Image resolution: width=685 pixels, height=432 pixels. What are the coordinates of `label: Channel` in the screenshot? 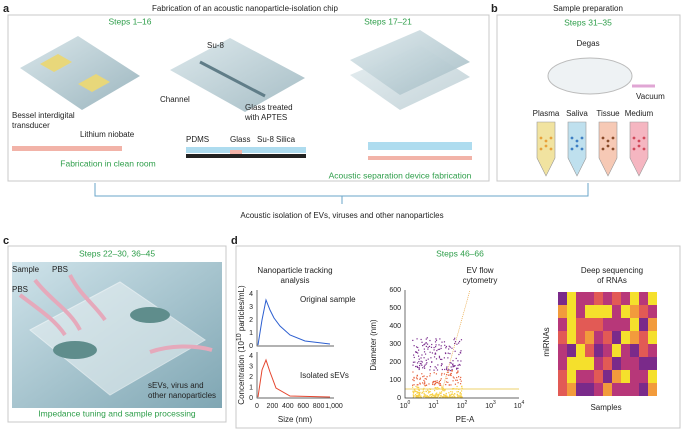 It's located at (175, 99).